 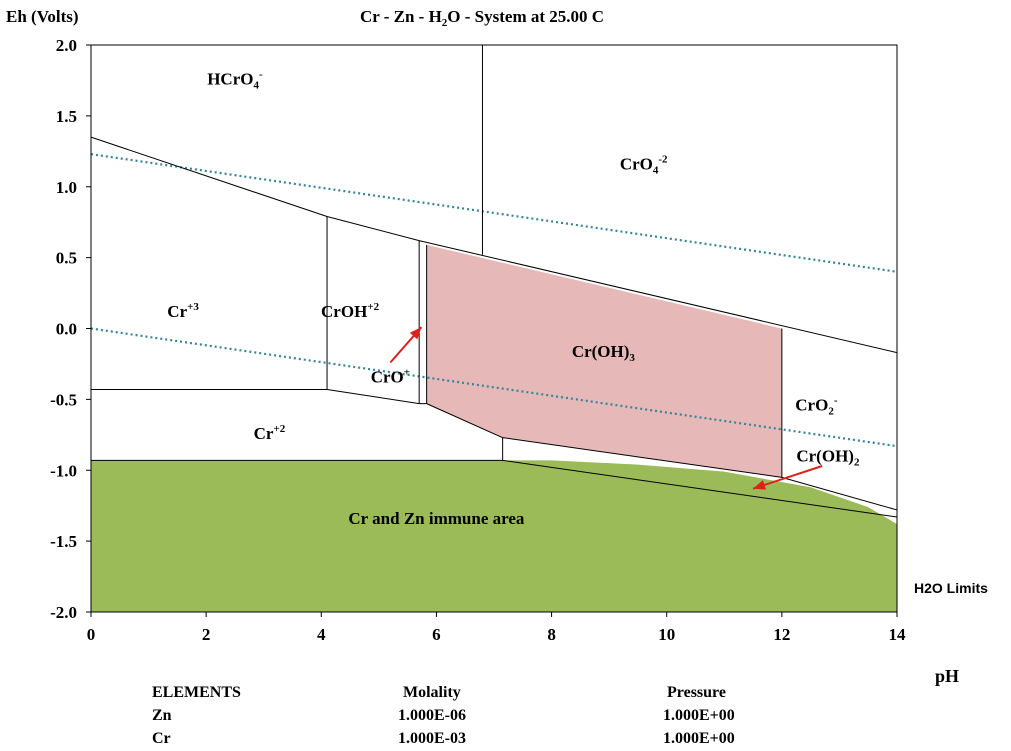 I want to click on species-label: Cr+2, so click(x=270, y=433).